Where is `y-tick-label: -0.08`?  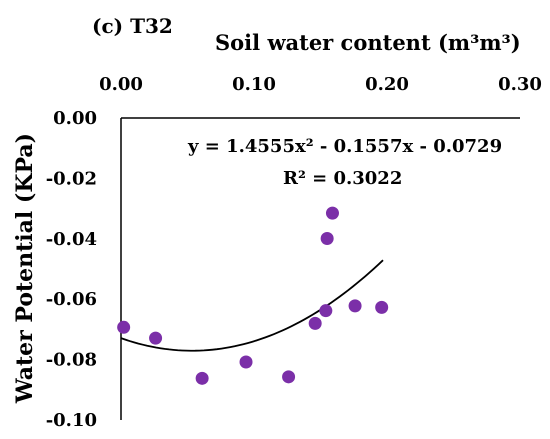
y-tick-label: -0.08 is located at coordinates (71, 360).